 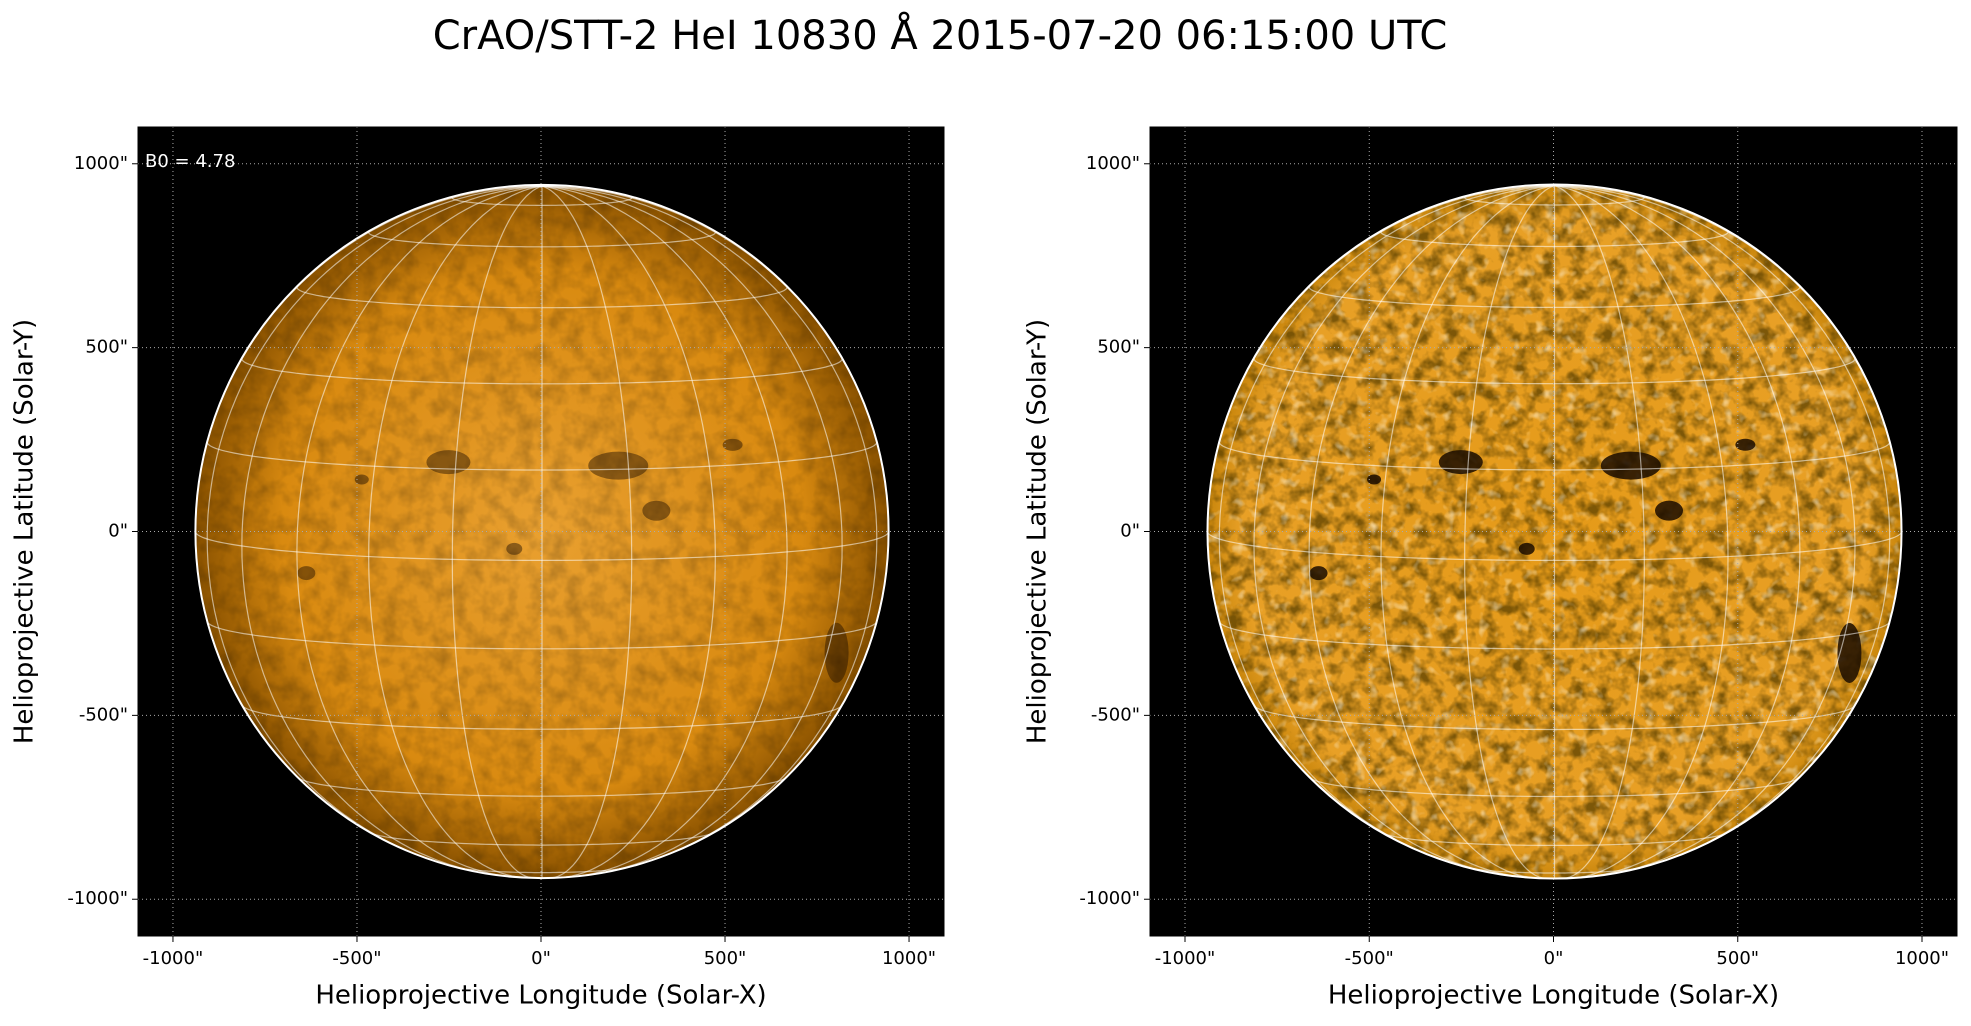 What do you see at coordinates (190, 161) in the screenshot?
I see `annotation: B0 = 4.78` at bounding box center [190, 161].